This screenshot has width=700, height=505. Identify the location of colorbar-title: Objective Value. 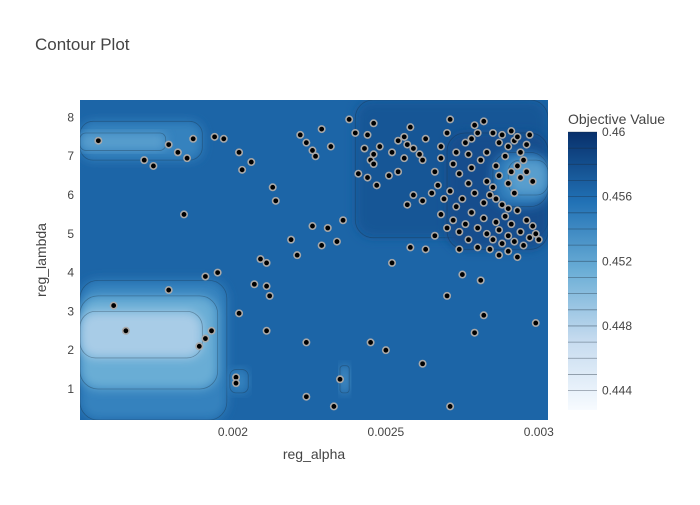
(616, 119).